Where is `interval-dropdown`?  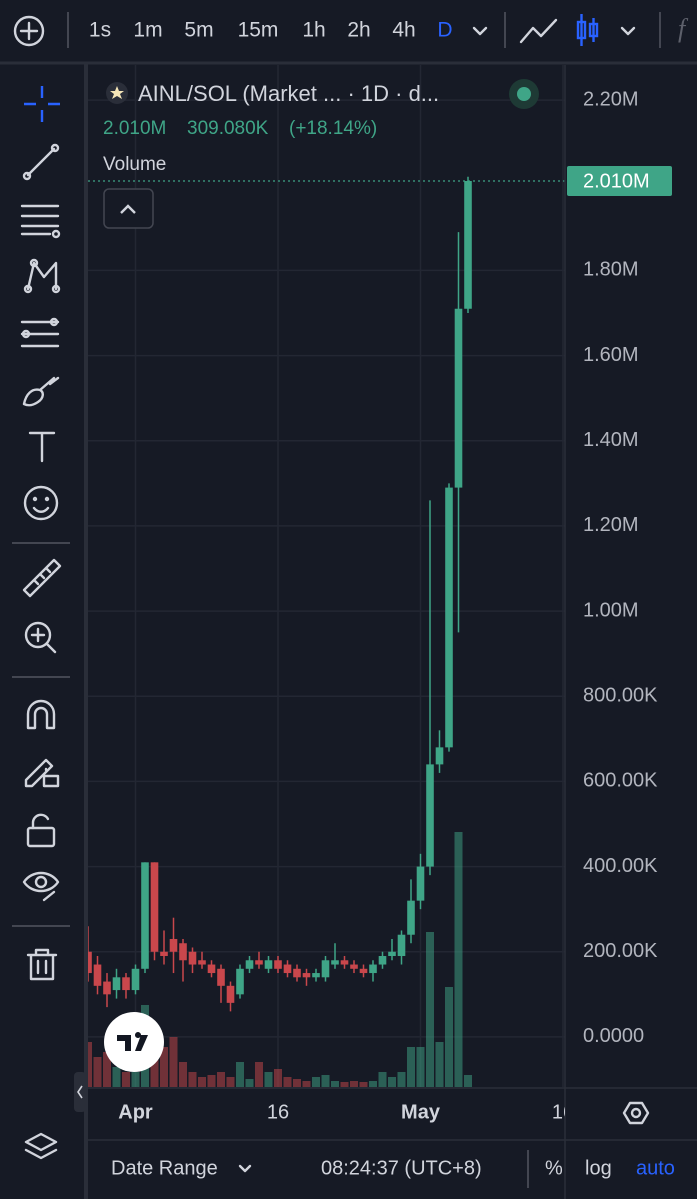 interval-dropdown is located at coordinates (480, 31).